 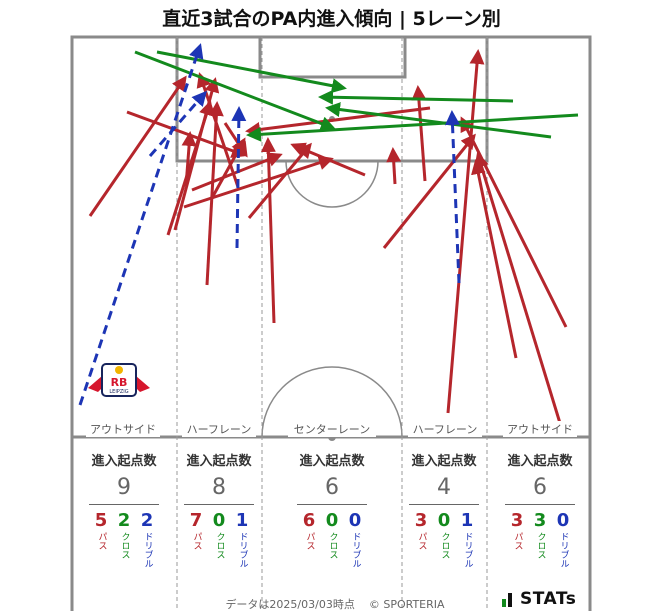 What do you see at coordinates (219, 487) in the screenshot?
I see `stat-total: 8` at bounding box center [219, 487].